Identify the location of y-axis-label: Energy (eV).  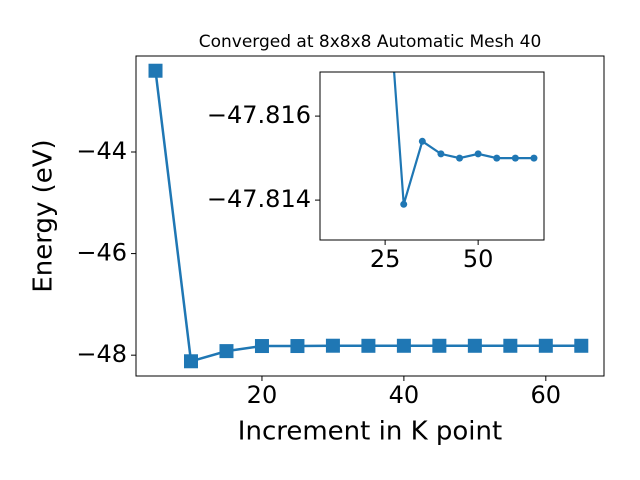
(44, 215).